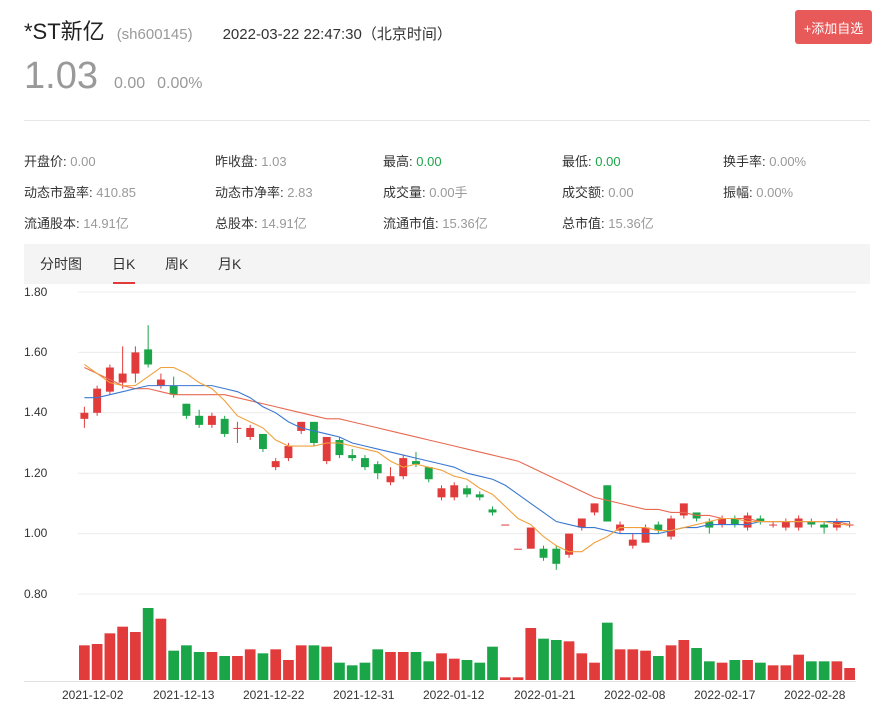  I want to click on stat-pb: 动态市净率: 2.83, so click(264, 191).